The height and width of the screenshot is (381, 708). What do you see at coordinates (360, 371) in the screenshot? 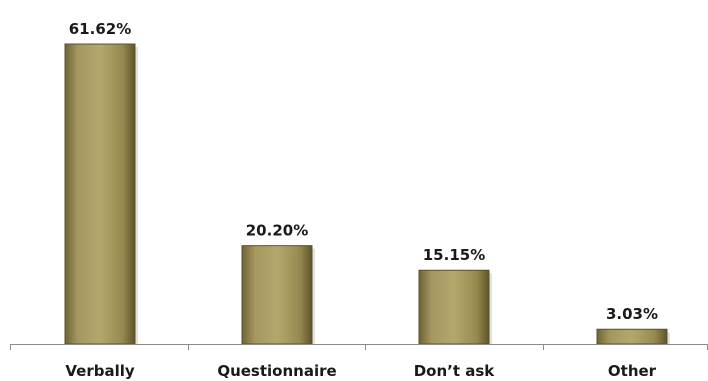
I see `category-labels-layer: Verbally Questionnaire Don’t ask Other` at bounding box center [360, 371].